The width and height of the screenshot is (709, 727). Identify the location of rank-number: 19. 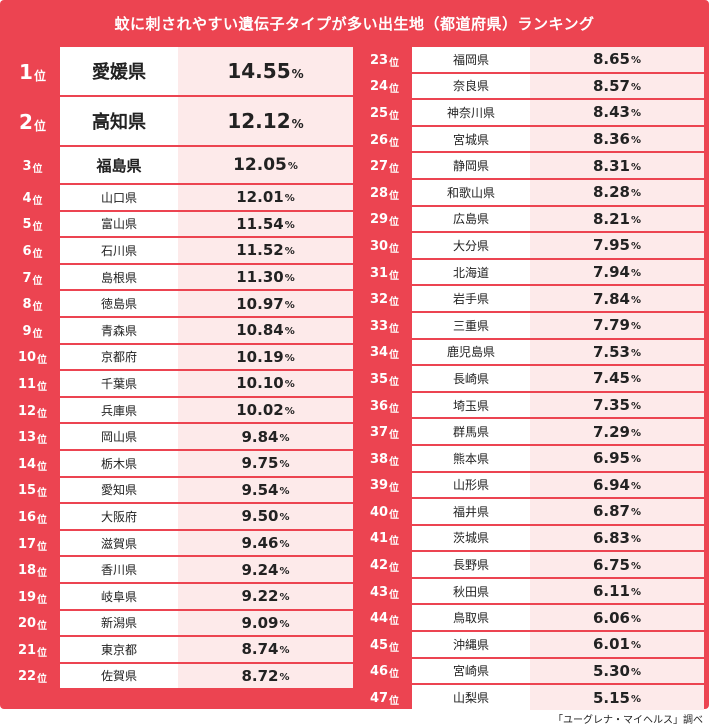
(27, 597).